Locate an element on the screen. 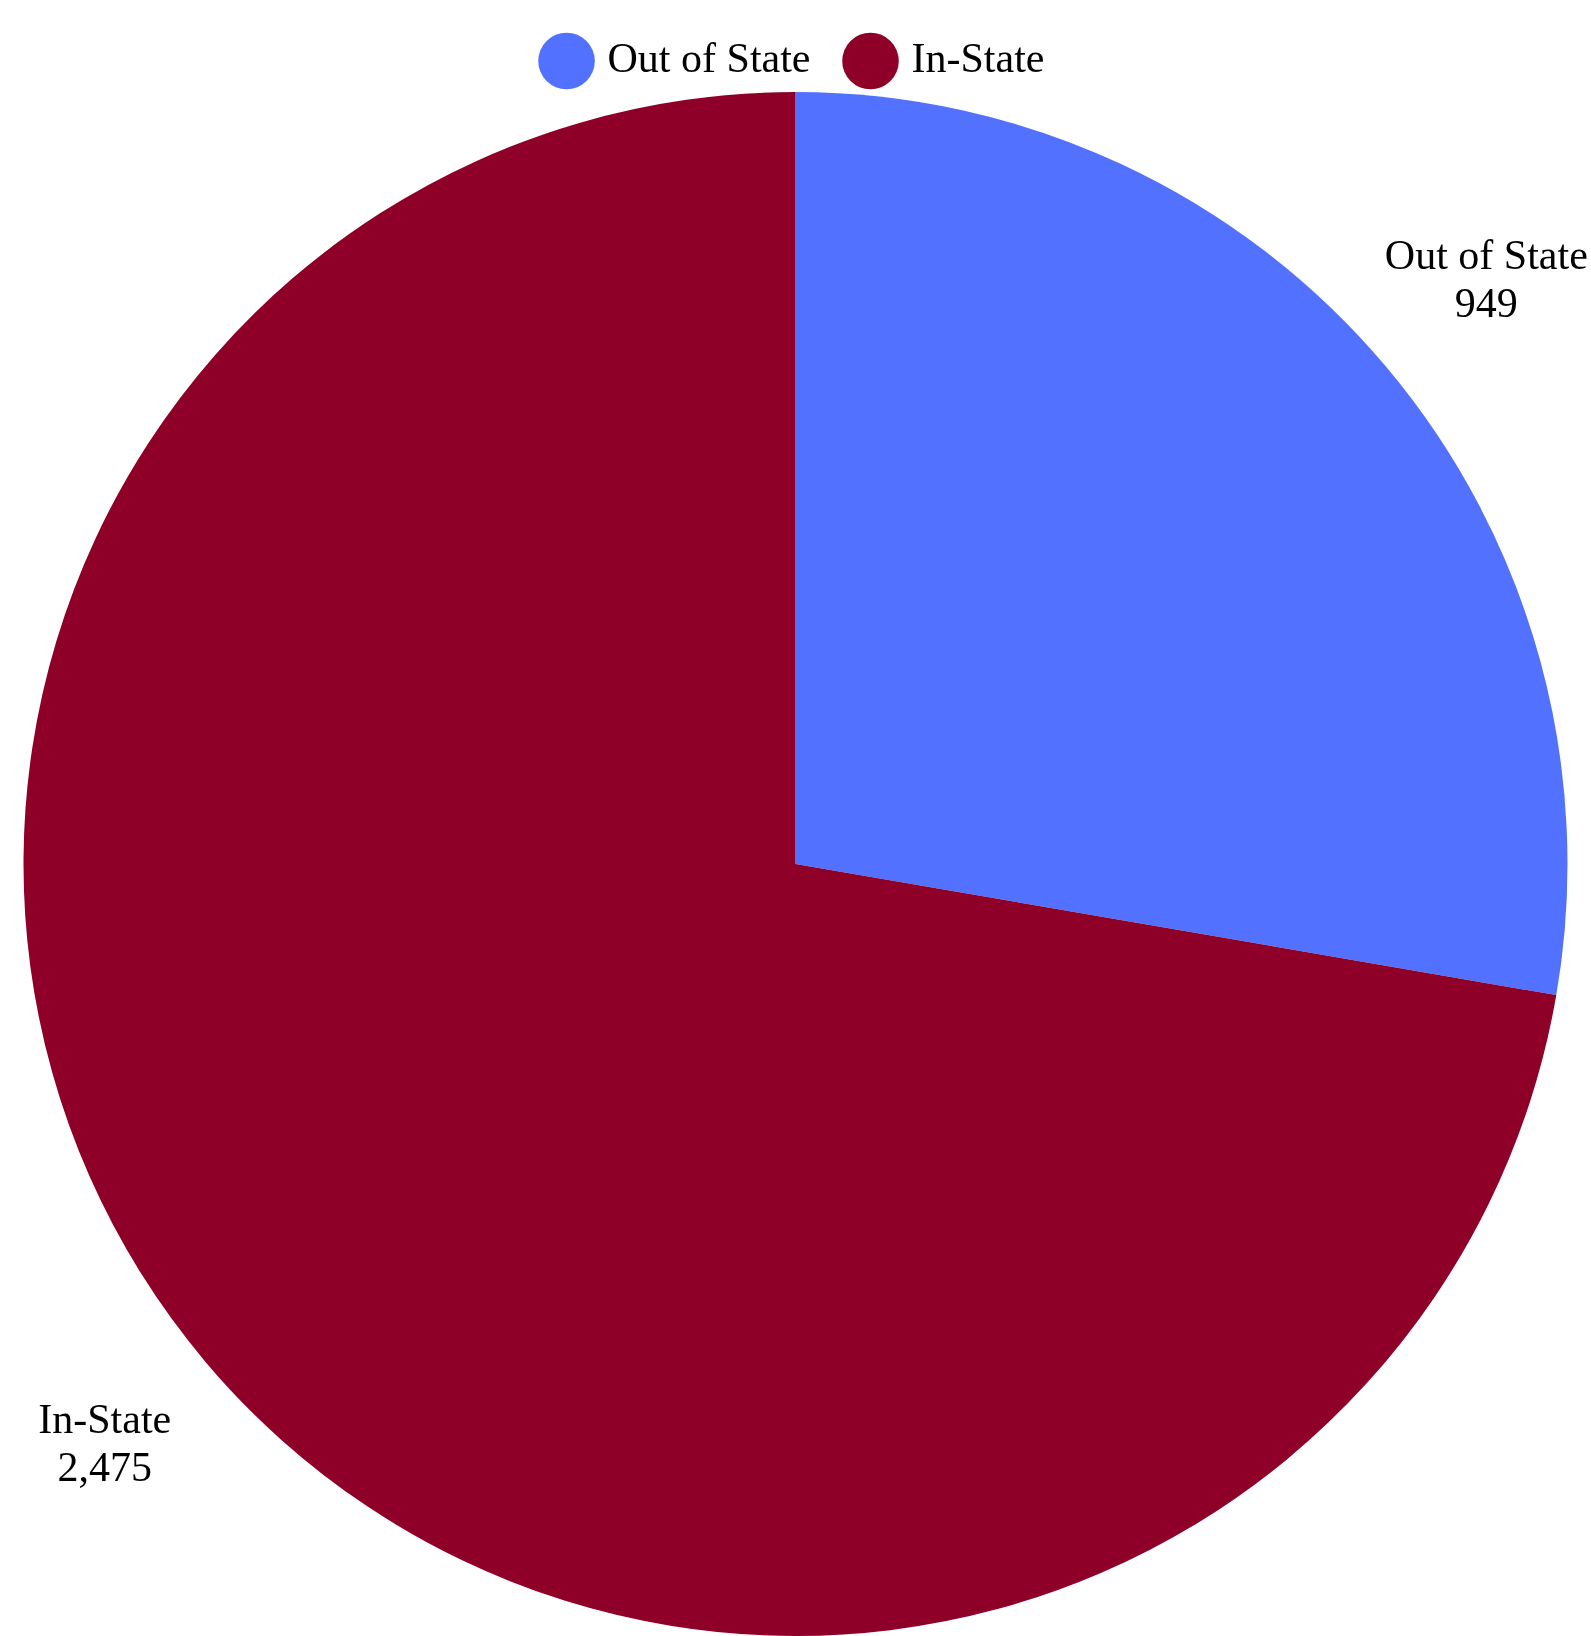 Image resolution: width=1591 pixels, height=1636 pixels. slice-label: Out of State is located at coordinates (1486, 255).